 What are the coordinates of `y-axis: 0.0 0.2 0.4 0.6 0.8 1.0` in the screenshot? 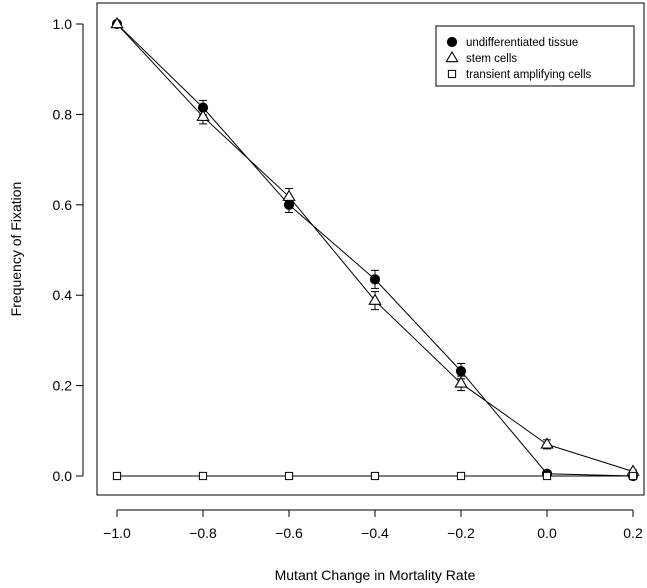 It's located at (68, 250).